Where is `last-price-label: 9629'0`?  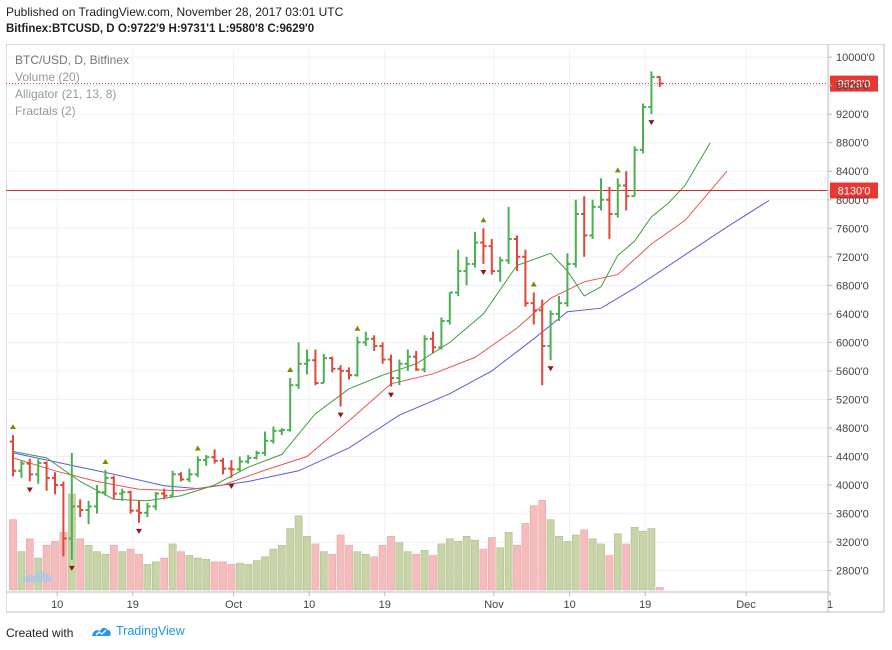
last-price-label: 9629'0 is located at coordinates (854, 85).